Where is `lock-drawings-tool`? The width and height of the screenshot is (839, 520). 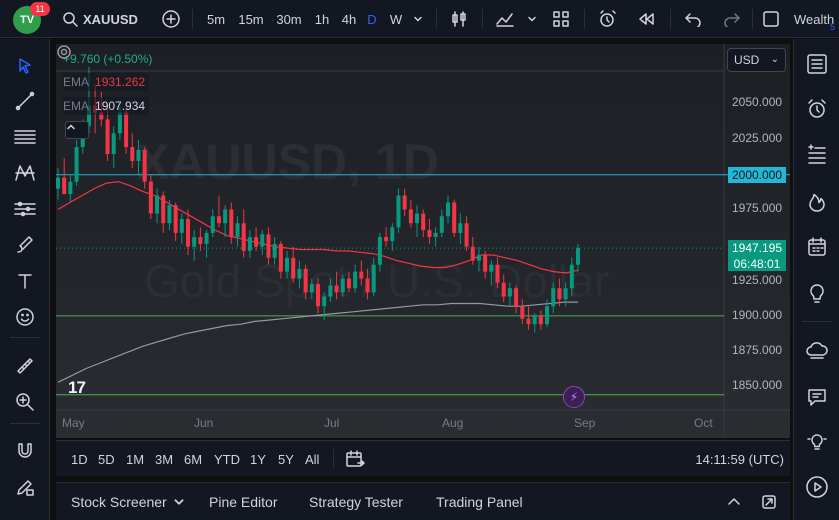
lock-drawings-tool is located at coordinates (25, 487).